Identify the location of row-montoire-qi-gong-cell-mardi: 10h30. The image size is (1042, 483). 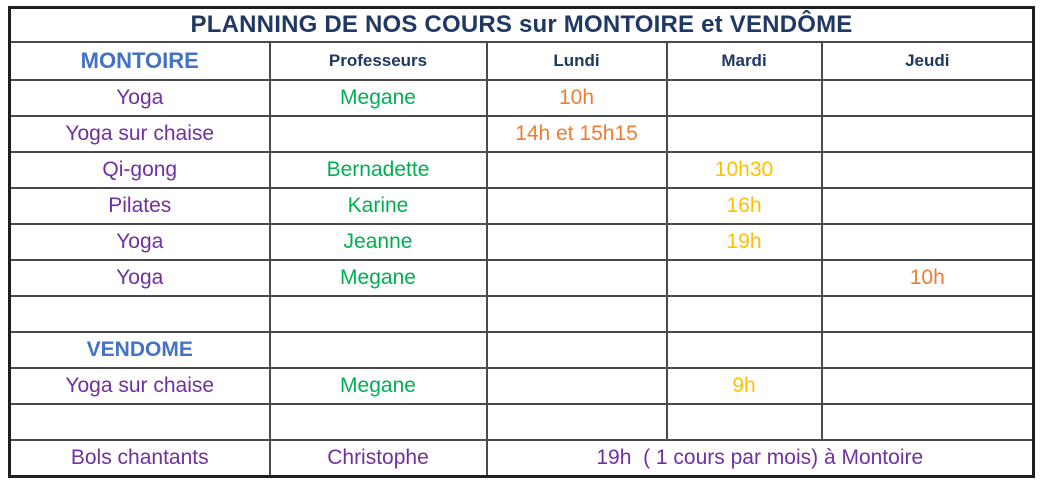
(744, 169).